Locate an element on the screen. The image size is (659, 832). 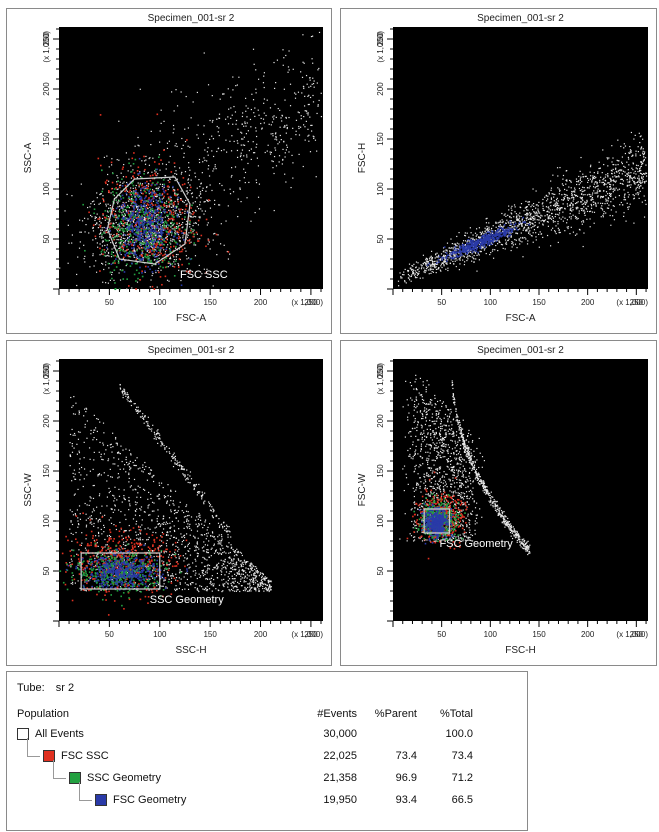
x-tick-label: 150 is located at coordinates (210, 302).